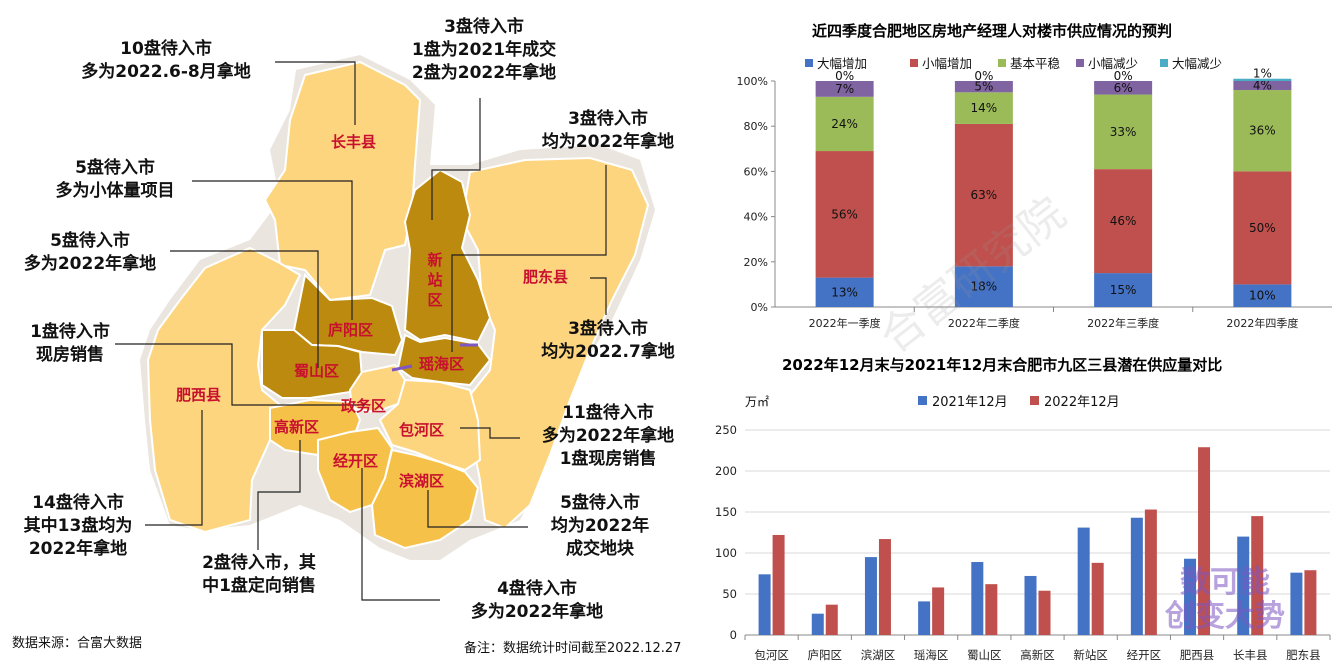  What do you see at coordinates (272, 250) in the screenshot?
I see `leader-luyang` at bounding box center [272, 250].